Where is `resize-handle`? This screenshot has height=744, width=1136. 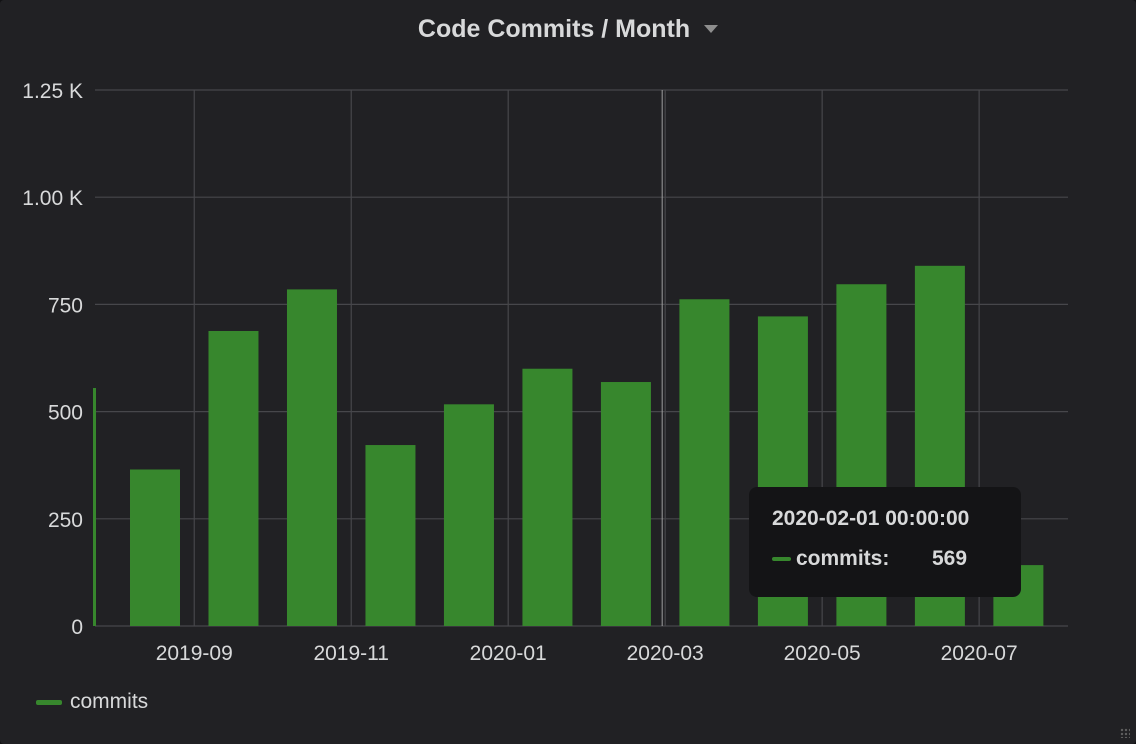
resize-handle is located at coordinates (1125, 733).